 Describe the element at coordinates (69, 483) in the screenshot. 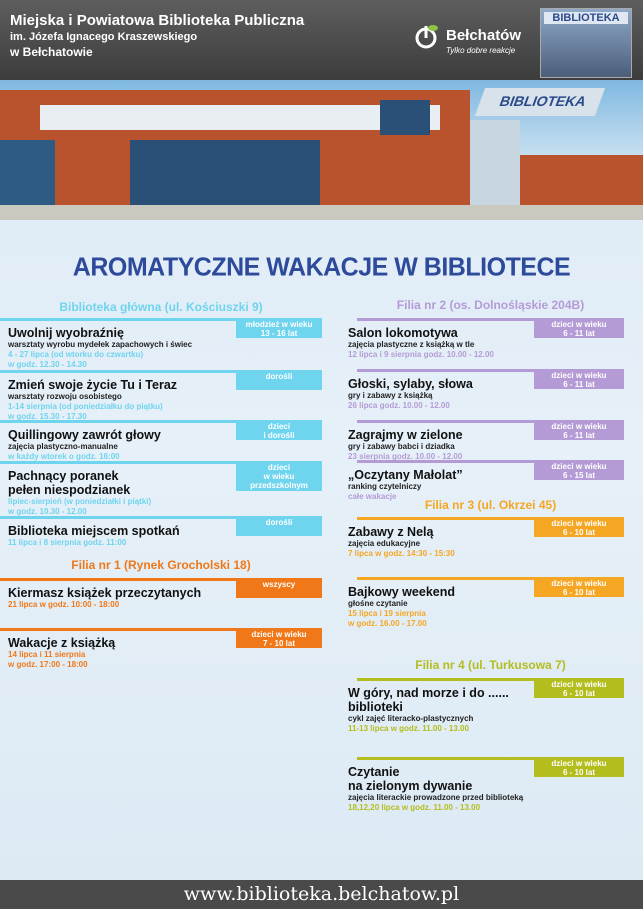

I see `event-title: Pachnący poranek pełen niespodzianek` at that location.